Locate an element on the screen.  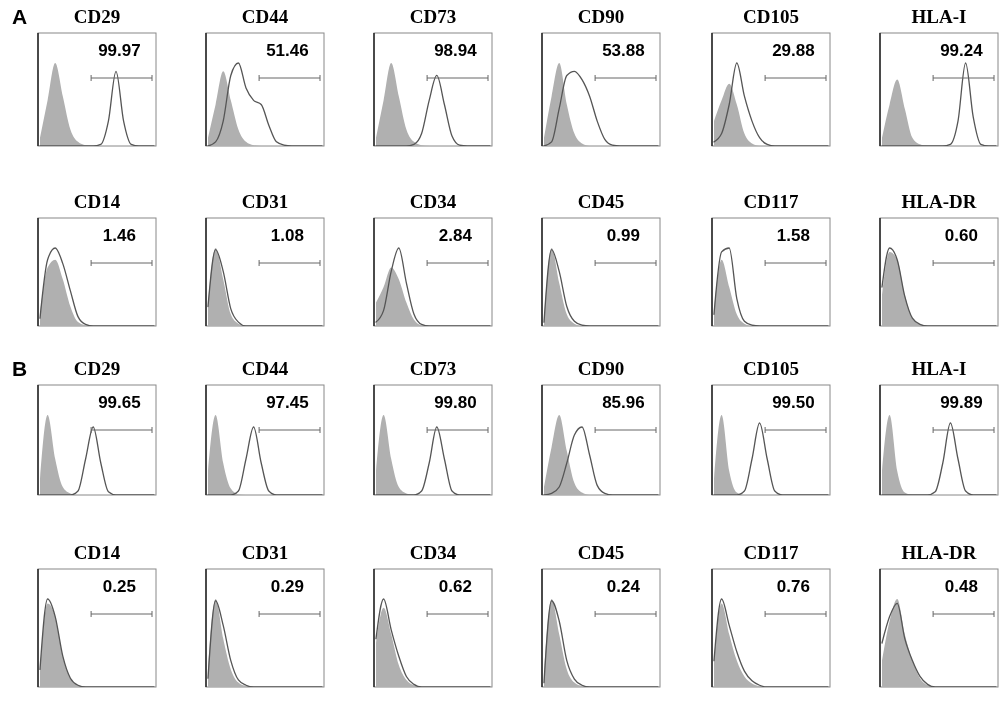
text: 85.96 is located at coordinates (623, 402).